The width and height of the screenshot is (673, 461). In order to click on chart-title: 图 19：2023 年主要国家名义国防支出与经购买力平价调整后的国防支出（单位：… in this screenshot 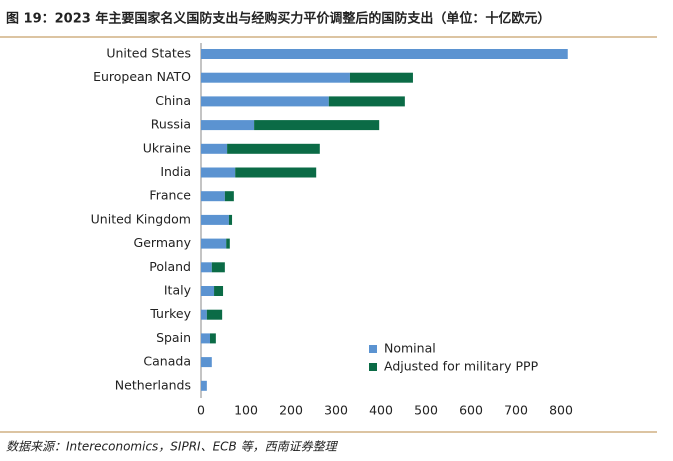, I will do `click(278, 19)`.